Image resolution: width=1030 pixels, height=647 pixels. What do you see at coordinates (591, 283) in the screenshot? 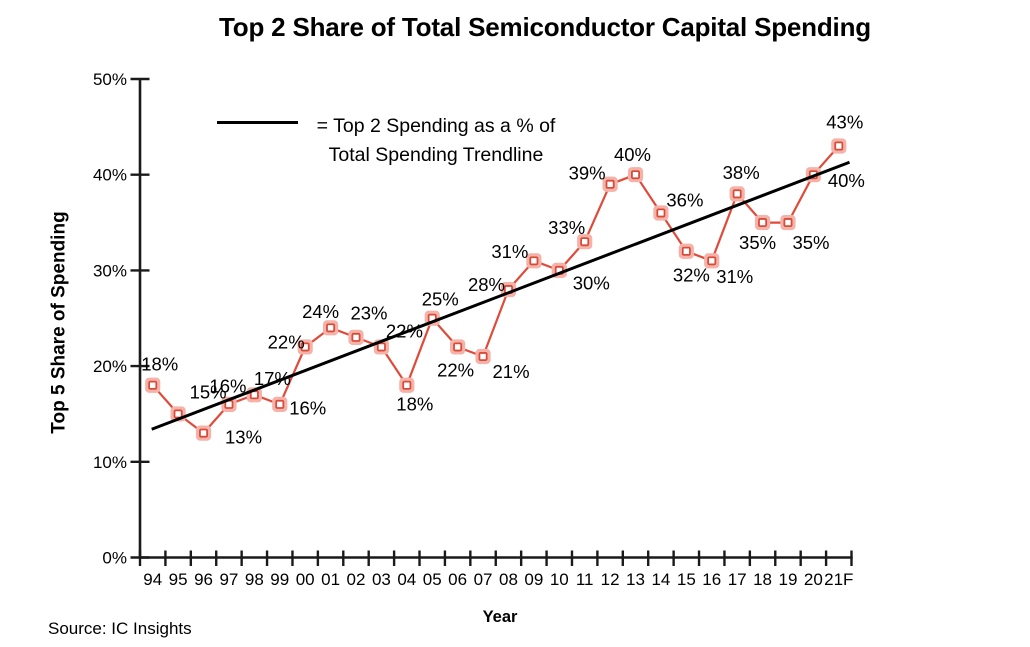
I see `data-point-label: 30%` at bounding box center [591, 283].